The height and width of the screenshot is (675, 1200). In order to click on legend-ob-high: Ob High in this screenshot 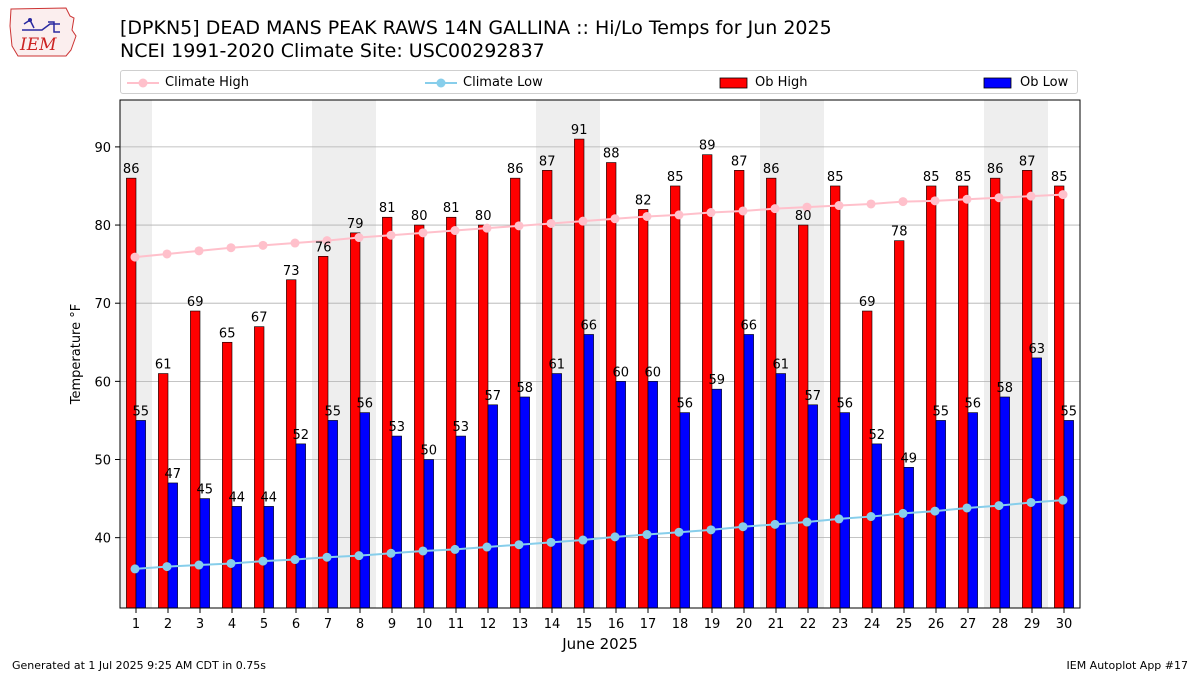, I will do `click(774, 83)`.